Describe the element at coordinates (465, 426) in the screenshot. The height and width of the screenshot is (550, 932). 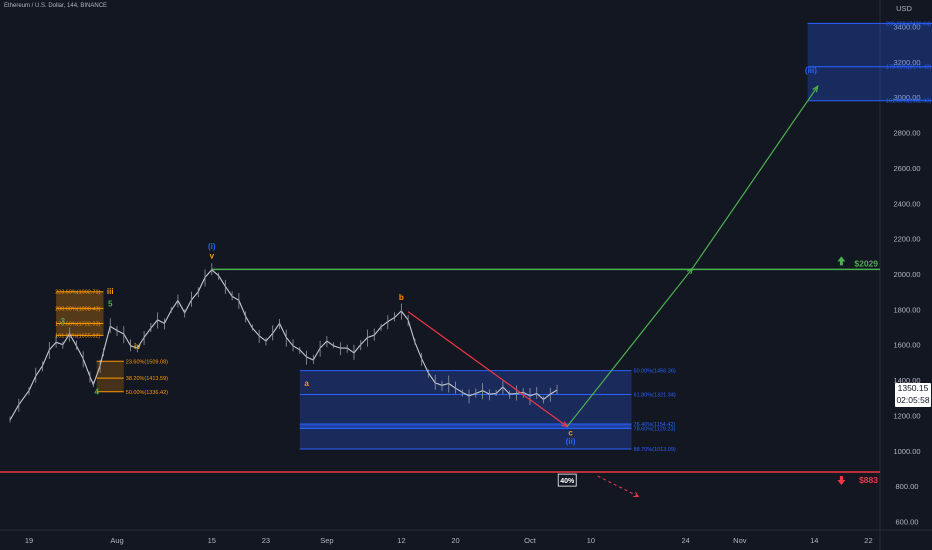
I see `fib-lower-golden-band` at that location.